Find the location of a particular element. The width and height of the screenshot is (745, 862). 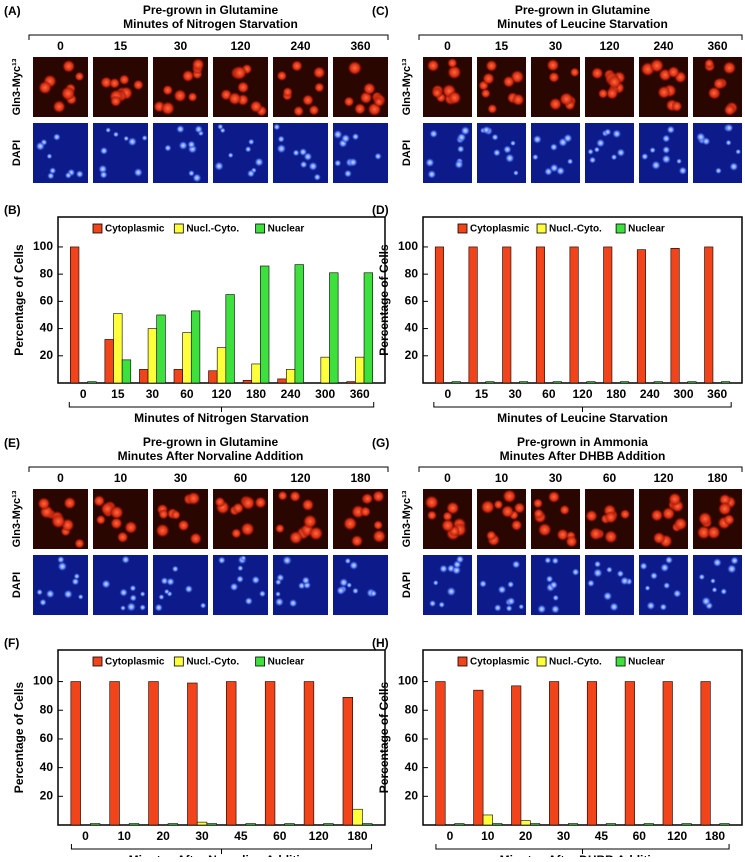

x-tick-label: 180 is located at coordinates (616, 394).